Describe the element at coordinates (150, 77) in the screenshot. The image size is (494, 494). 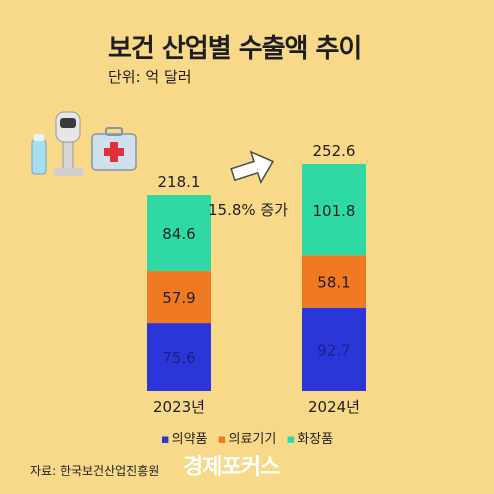
I see `unit-label: 단위: 억 달러` at that location.